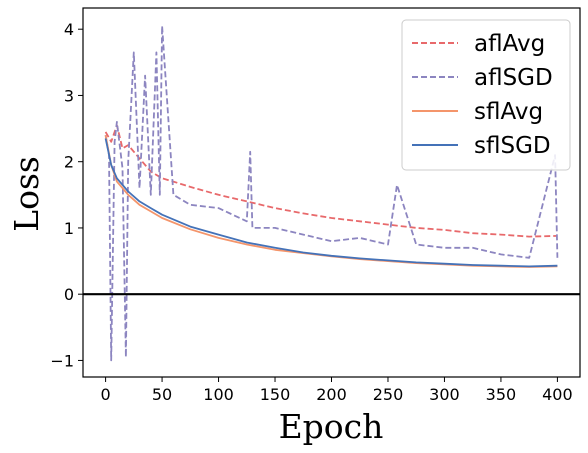 Image resolution: width=588 pixels, height=453 pixels. What do you see at coordinates (69, 95) in the screenshot?
I see `y-tick-label: 3` at bounding box center [69, 95].